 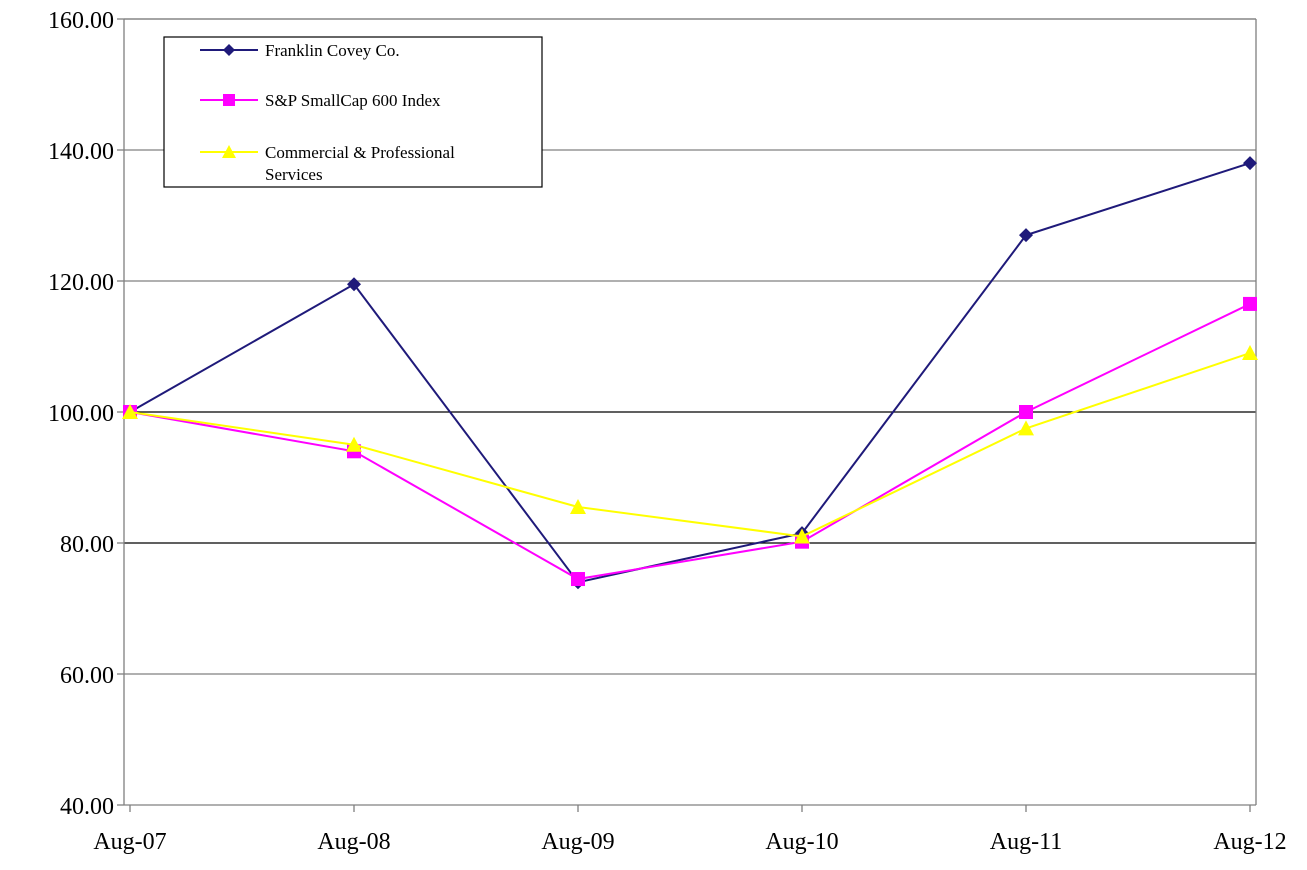 I want to click on x-tick-label: Aug-08, so click(x=353, y=842).